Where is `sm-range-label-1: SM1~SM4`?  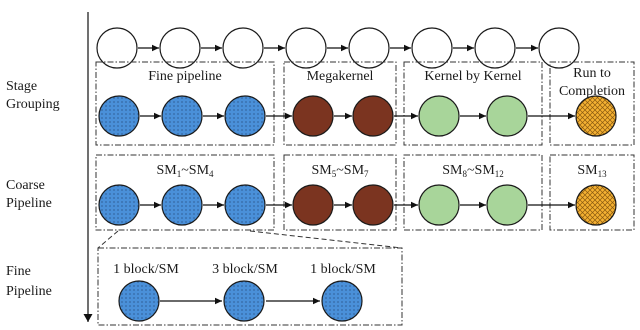
sm-range-label-1: SM1~SM4 is located at coordinates (185, 171).